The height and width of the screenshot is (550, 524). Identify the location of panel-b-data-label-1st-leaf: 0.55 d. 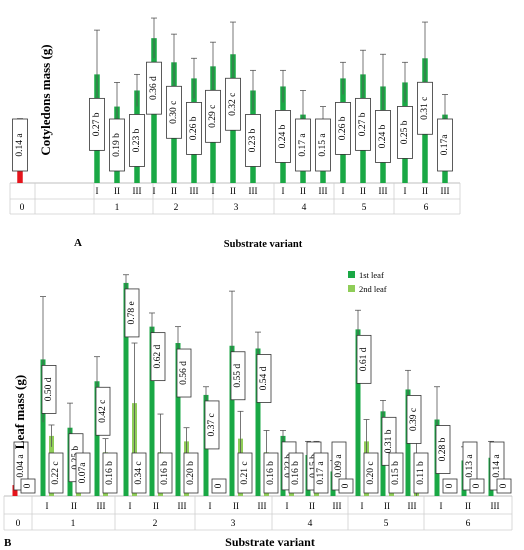
(238, 376).